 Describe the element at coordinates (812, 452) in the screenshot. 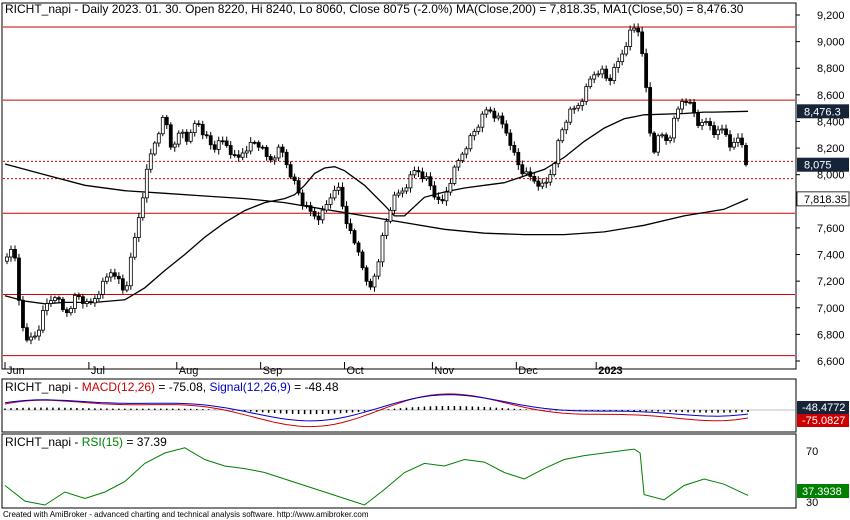

I see `rsi-tick-70: 70` at that location.